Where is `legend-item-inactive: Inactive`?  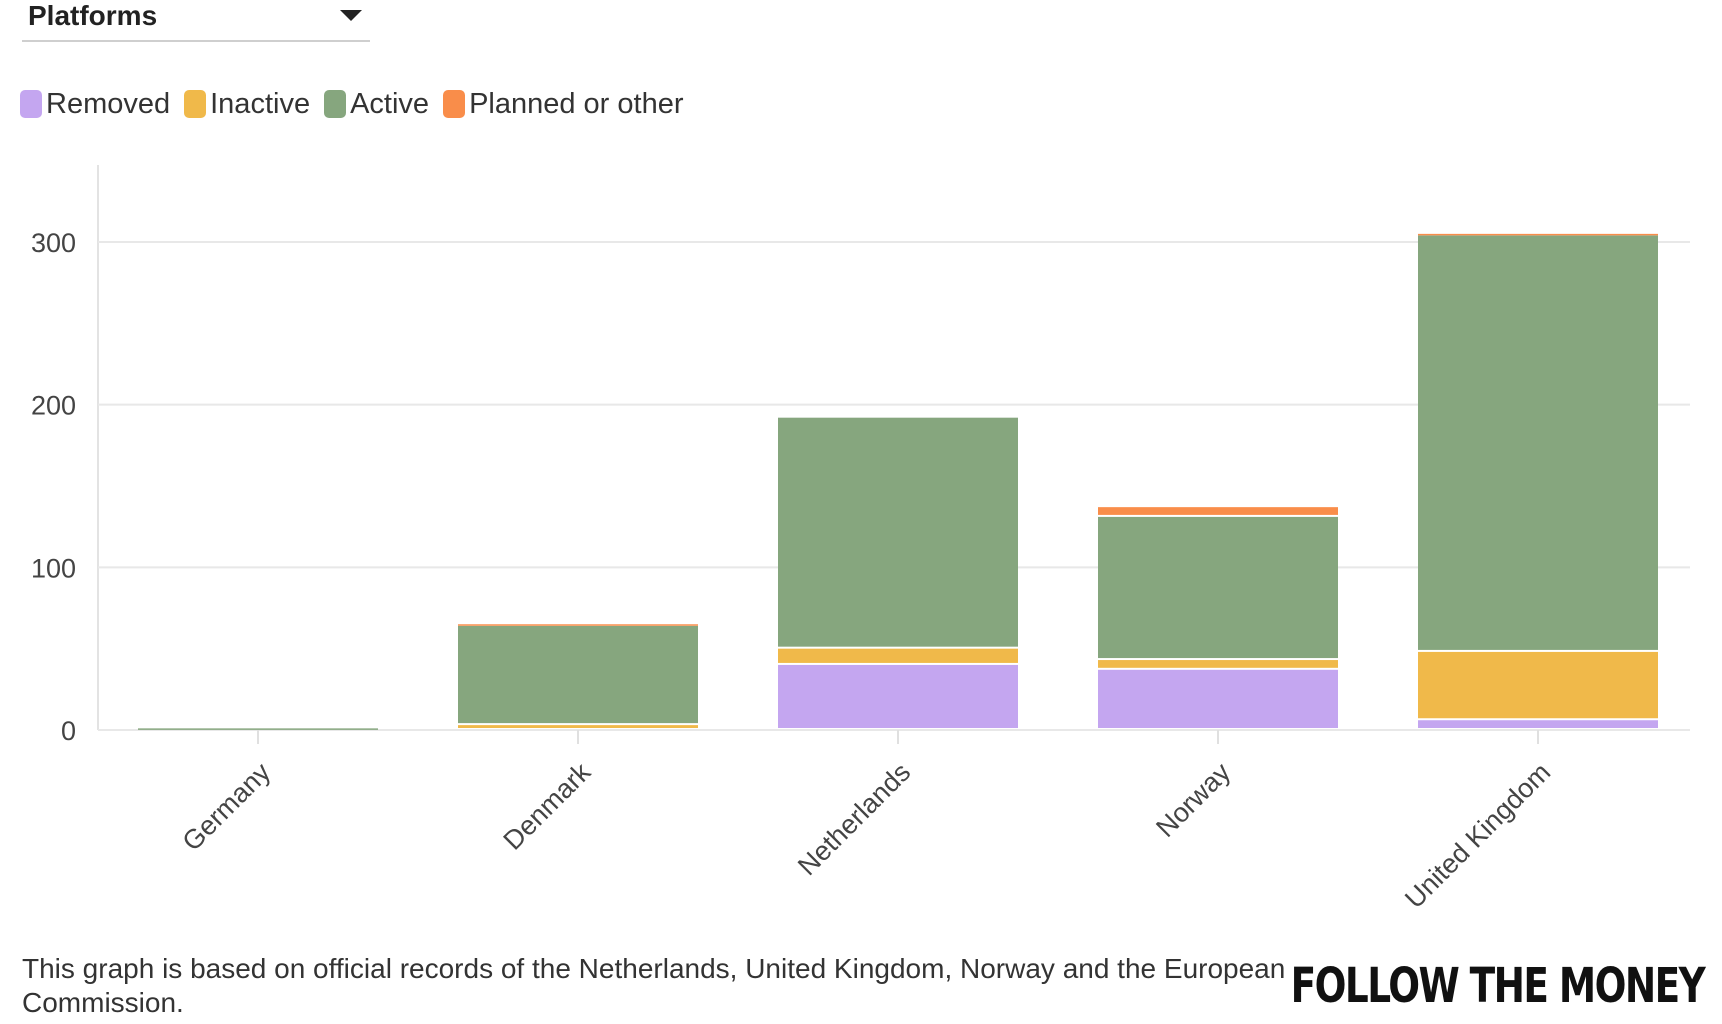 legend-item-inactive: Inactive is located at coordinates (247, 104).